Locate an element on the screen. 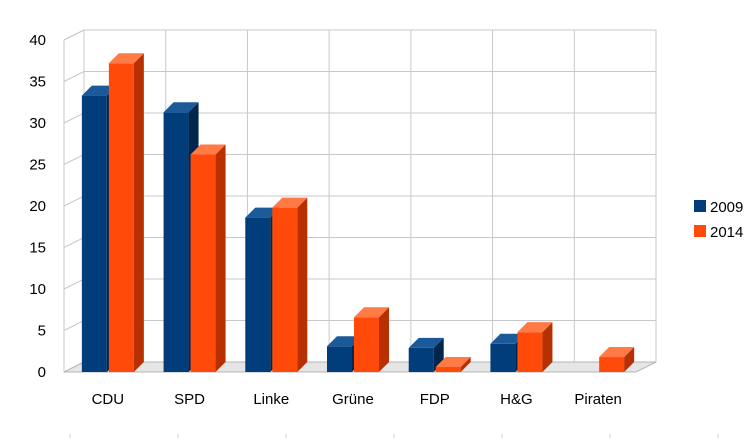 This screenshot has width=752, height=440. x-category-label: H&G is located at coordinates (516, 399).